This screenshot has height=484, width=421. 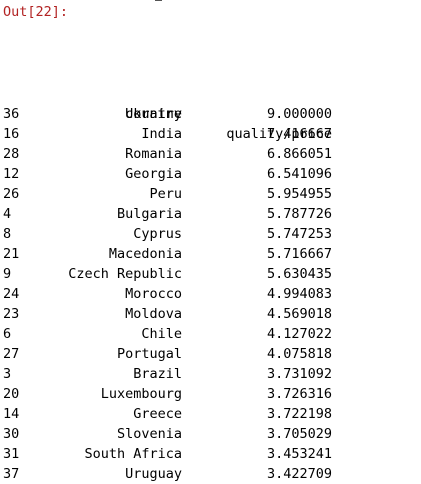 What do you see at coordinates (158, 0) in the screenshot?
I see `cell-border-fragment` at bounding box center [158, 0].